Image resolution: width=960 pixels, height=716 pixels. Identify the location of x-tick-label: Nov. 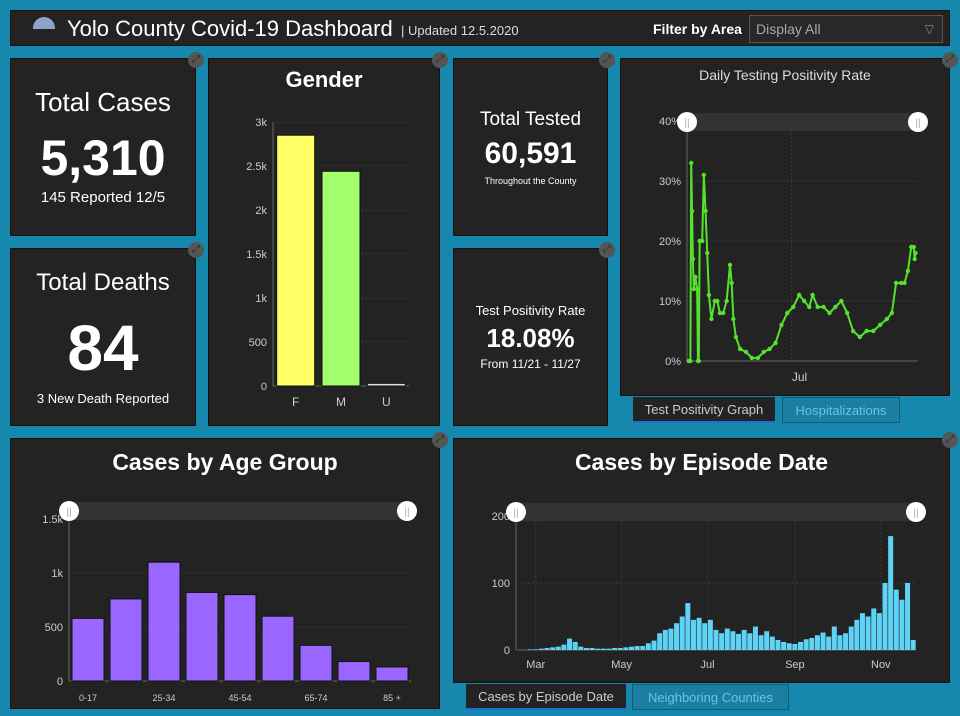
(881, 665).